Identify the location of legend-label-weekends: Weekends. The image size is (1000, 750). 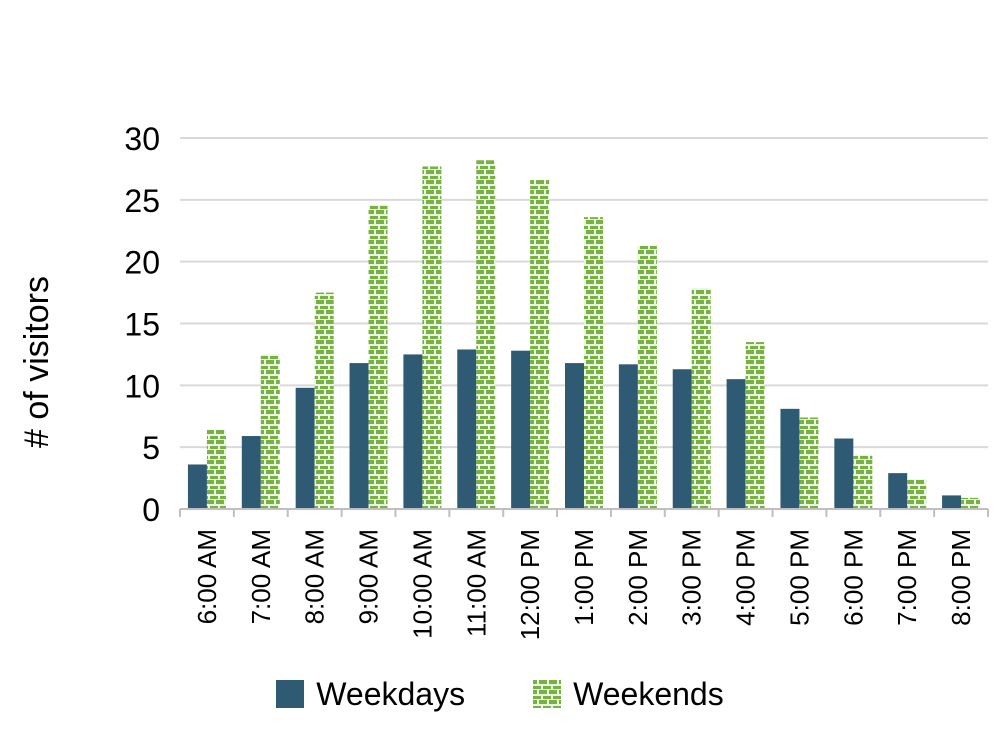
(648, 693).